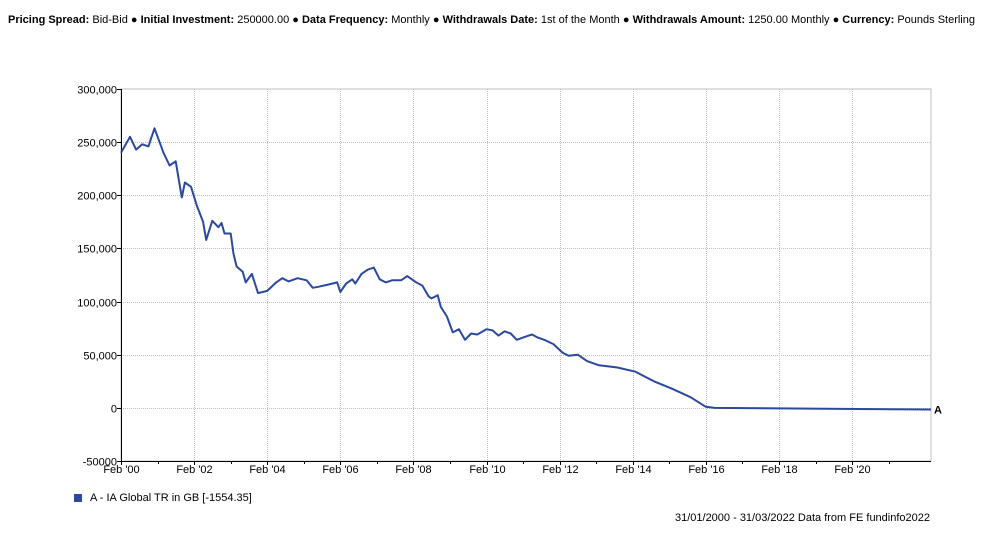  Describe the element at coordinates (633, 470) in the screenshot. I see `x-tick-label: Feb '14` at that location.